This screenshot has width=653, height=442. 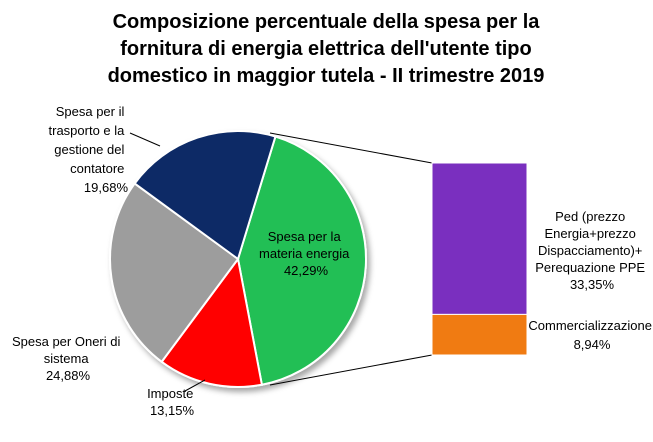 What do you see at coordinates (306, 270) in the screenshot?
I see `label-materia-energia-value: 42,29%` at bounding box center [306, 270].